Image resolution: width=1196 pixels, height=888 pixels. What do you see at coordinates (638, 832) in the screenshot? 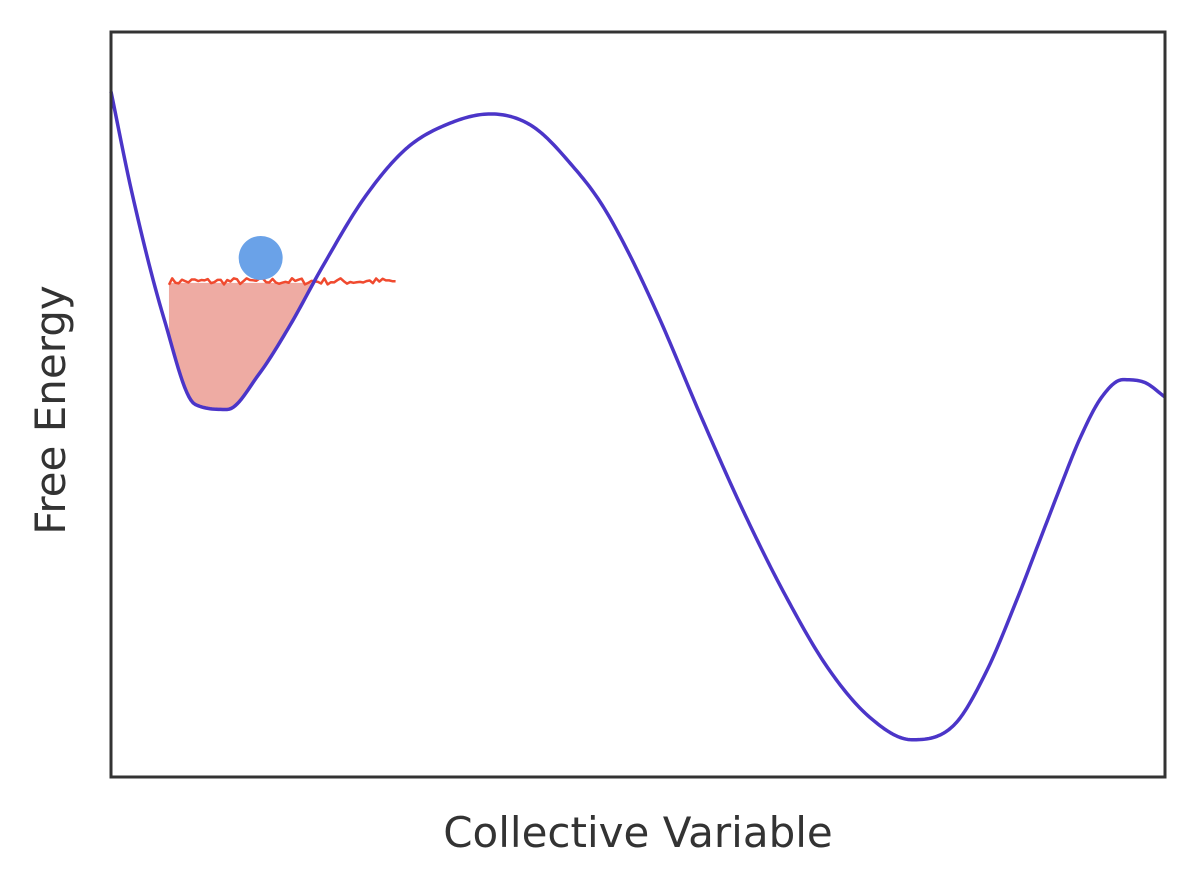
I see `x-axis-title: Collective Variable` at bounding box center [638, 832].